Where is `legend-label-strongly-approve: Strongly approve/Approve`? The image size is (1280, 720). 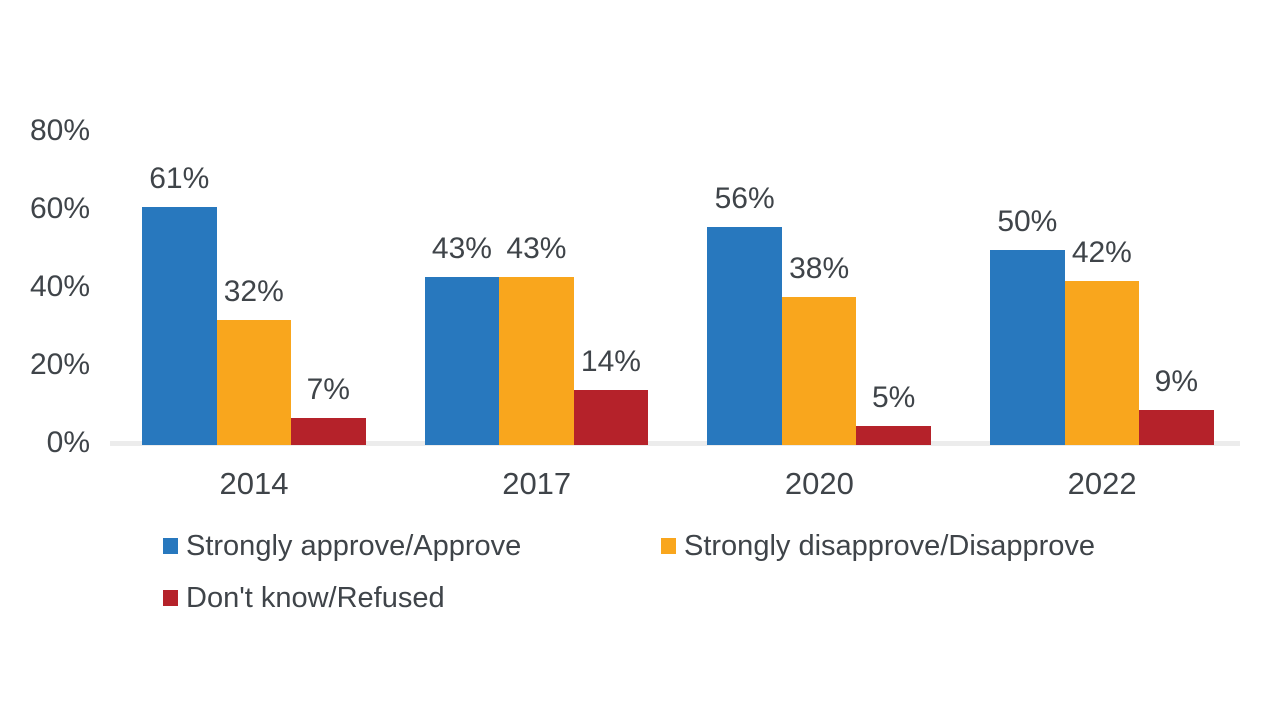 legend-label-strongly-approve: Strongly approve/Approve is located at coordinates (354, 545).